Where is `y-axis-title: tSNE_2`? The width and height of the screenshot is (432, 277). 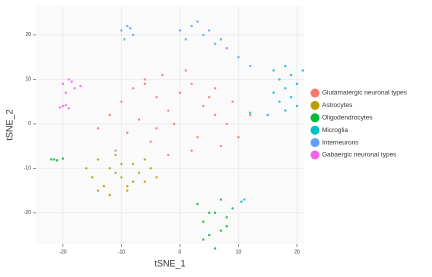 y-axis-title: tSNE_2 is located at coordinates (9, 124).